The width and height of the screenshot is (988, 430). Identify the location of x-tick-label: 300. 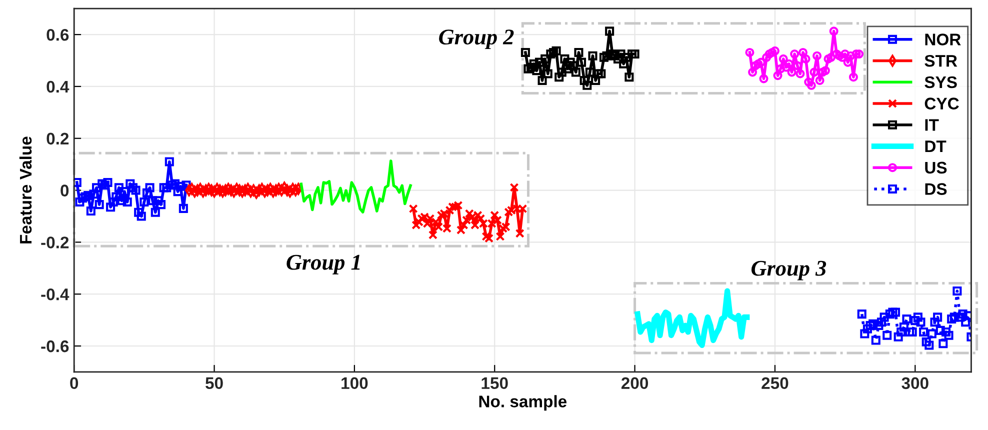
(915, 383).